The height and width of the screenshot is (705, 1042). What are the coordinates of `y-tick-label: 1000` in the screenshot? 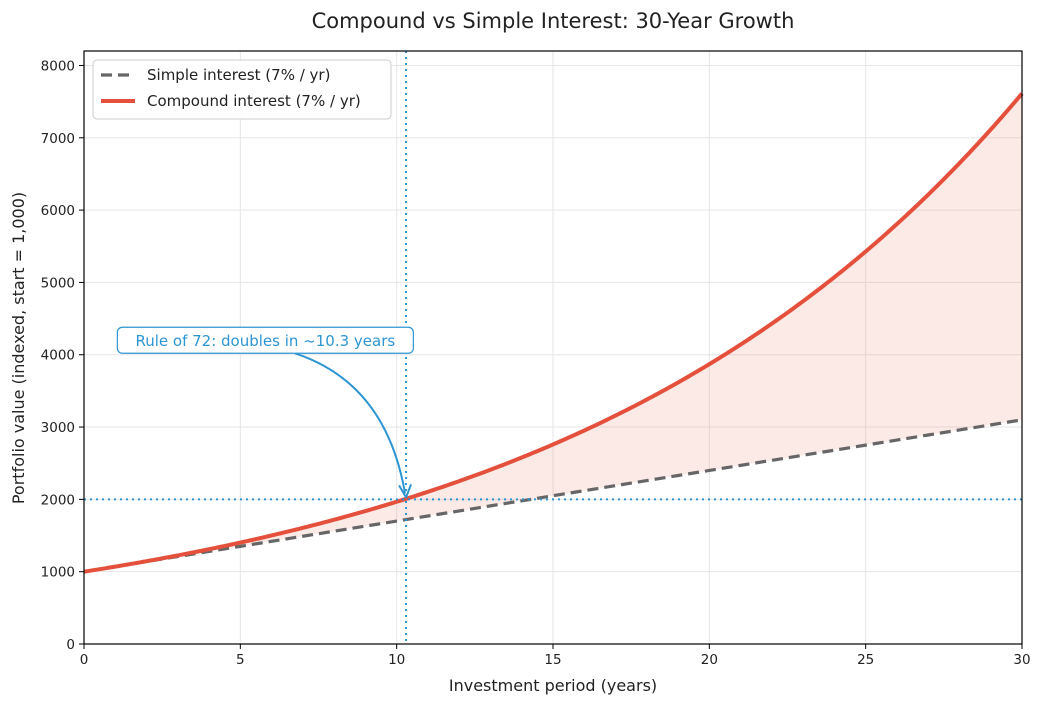 It's located at (58, 573).